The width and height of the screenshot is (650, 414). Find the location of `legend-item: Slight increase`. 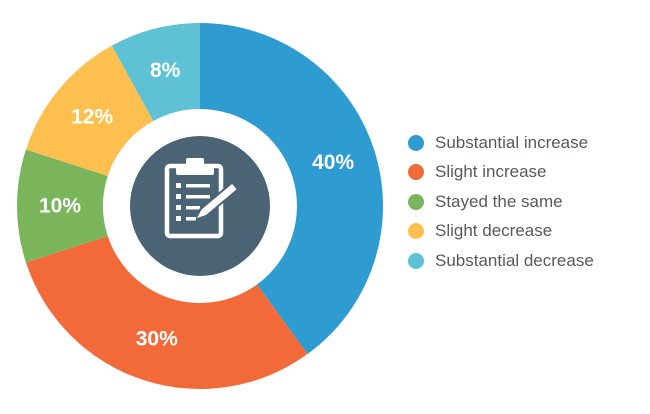

legend-item: Slight increase is located at coordinates (501, 173).